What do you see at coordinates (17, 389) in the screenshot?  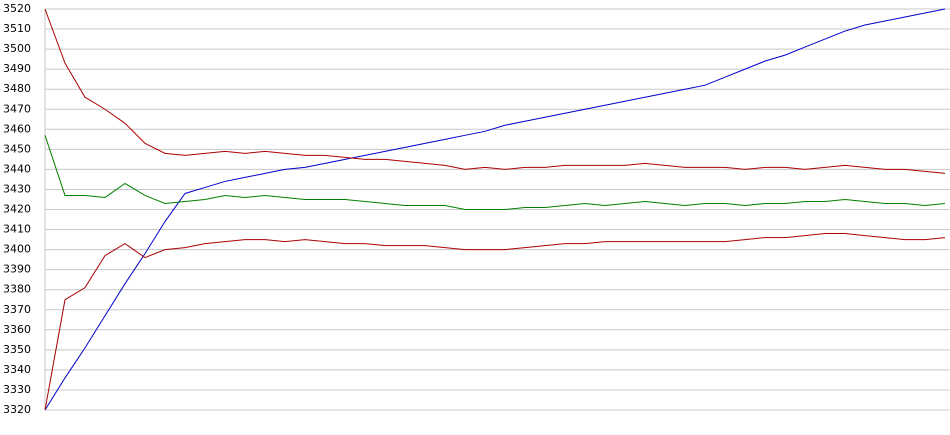 I see `y-tick-label: 3330` at bounding box center [17, 389].